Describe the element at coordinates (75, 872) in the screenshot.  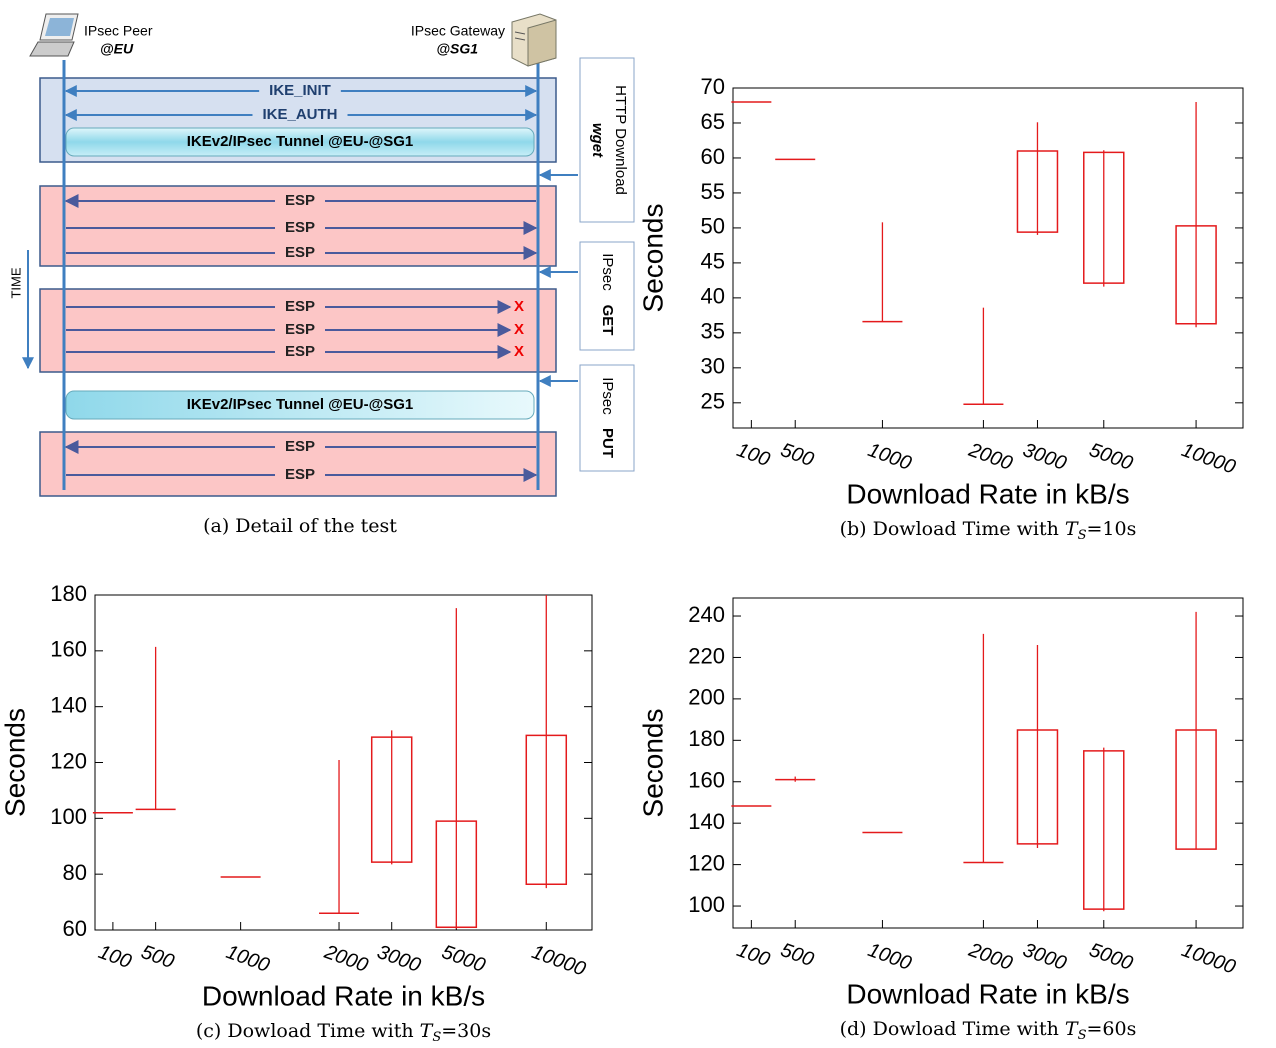
I see `y-tick-label: 80` at that location.